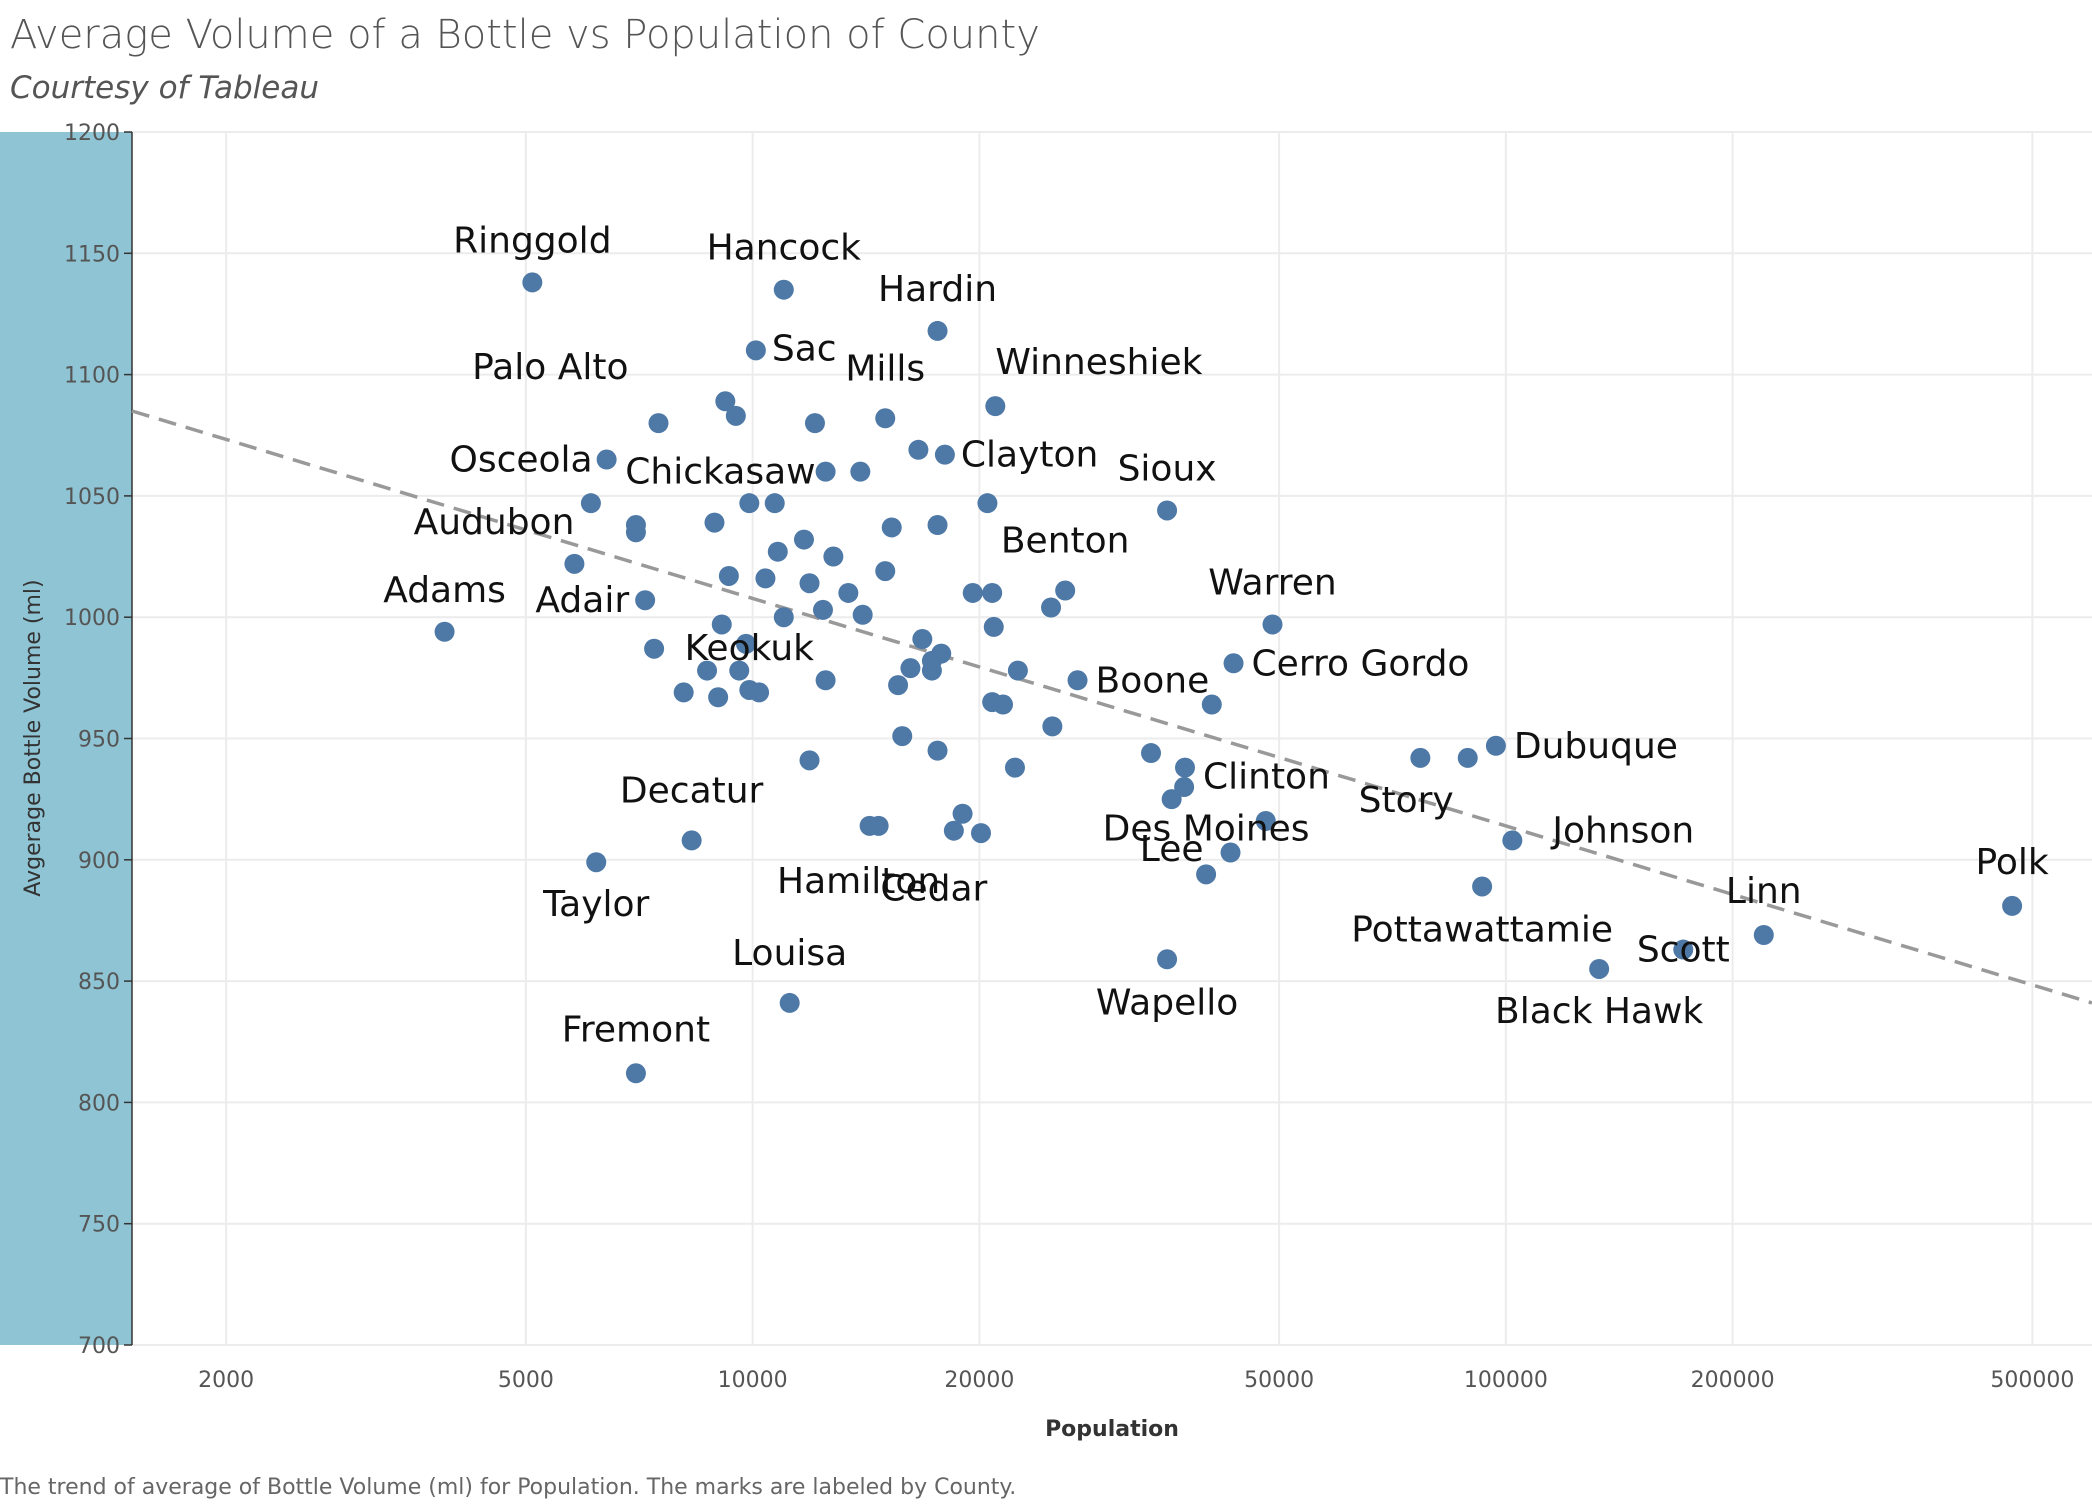 The width and height of the screenshot is (2092, 1506). What do you see at coordinates (1733, 1380) in the screenshot?
I see `x-tick-label: 200000` at bounding box center [1733, 1380].